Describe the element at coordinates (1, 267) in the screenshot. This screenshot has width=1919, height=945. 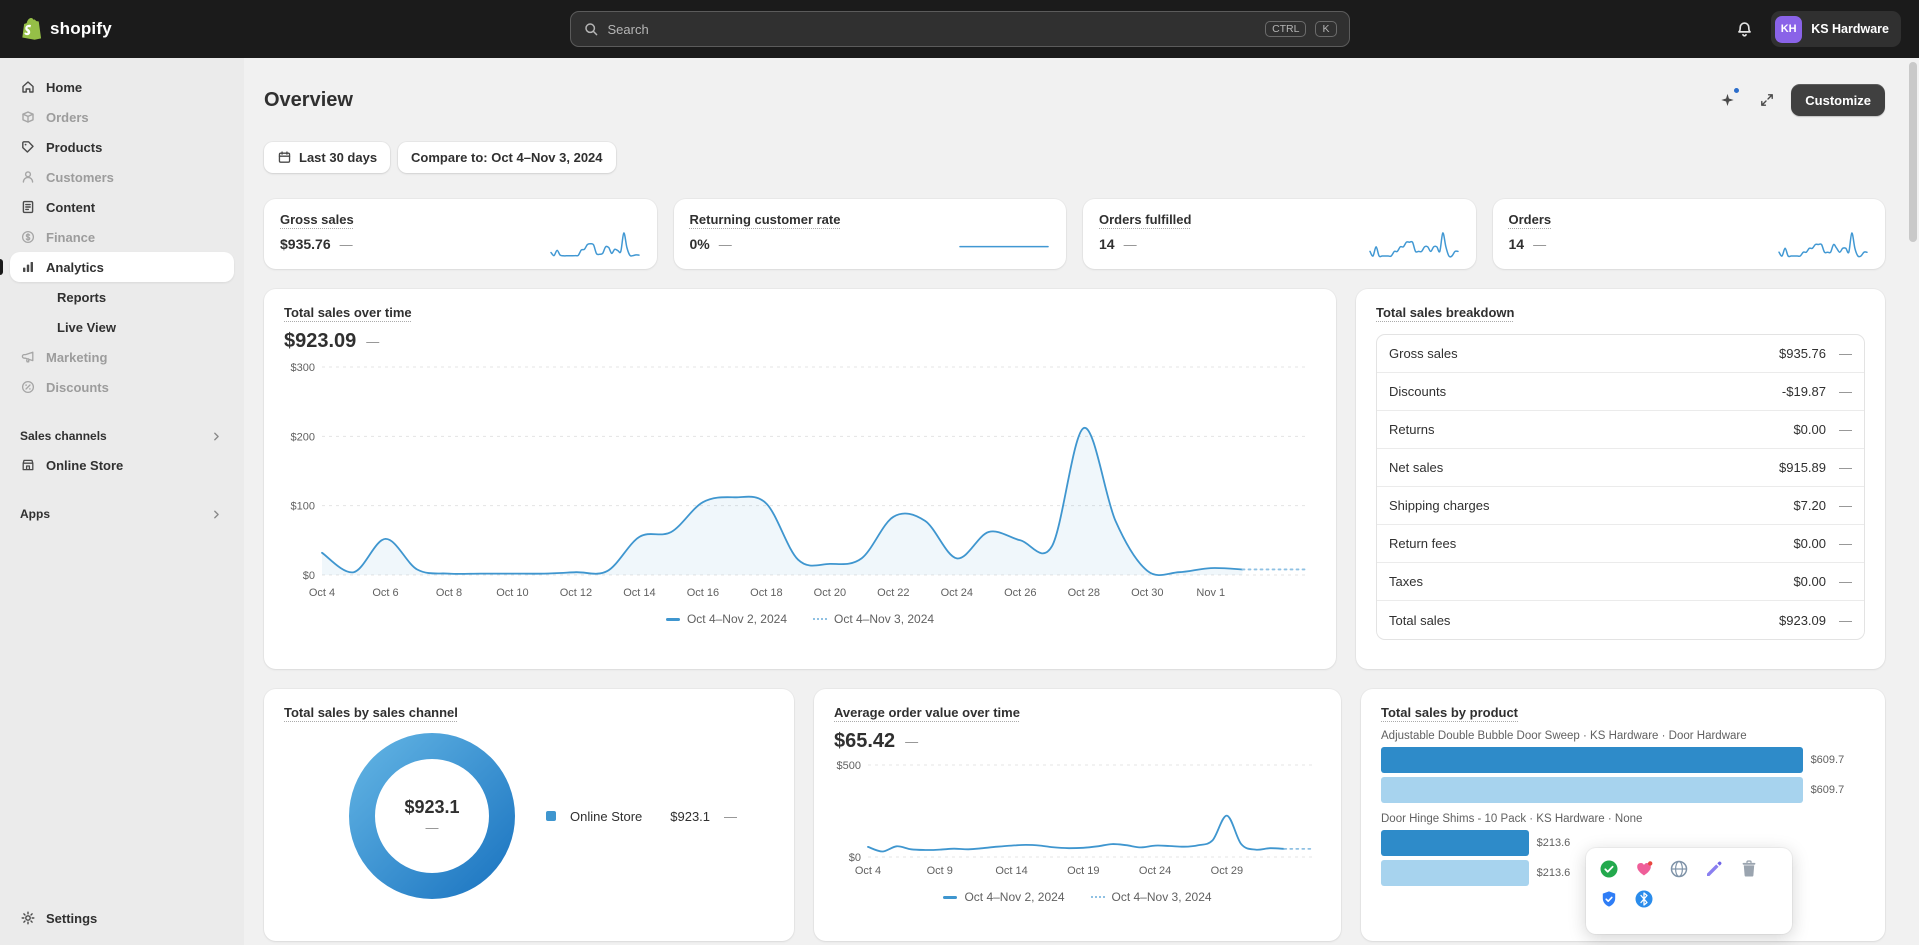
I see `active-indicator` at that location.